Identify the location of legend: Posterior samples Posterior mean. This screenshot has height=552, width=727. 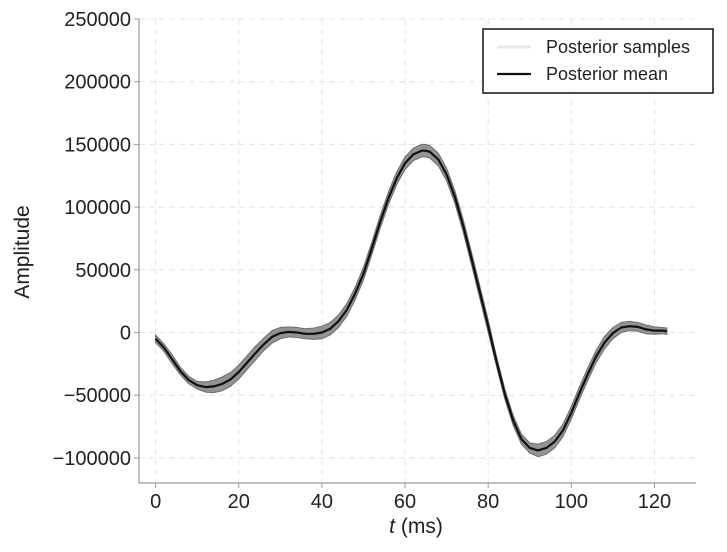
(598, 61).